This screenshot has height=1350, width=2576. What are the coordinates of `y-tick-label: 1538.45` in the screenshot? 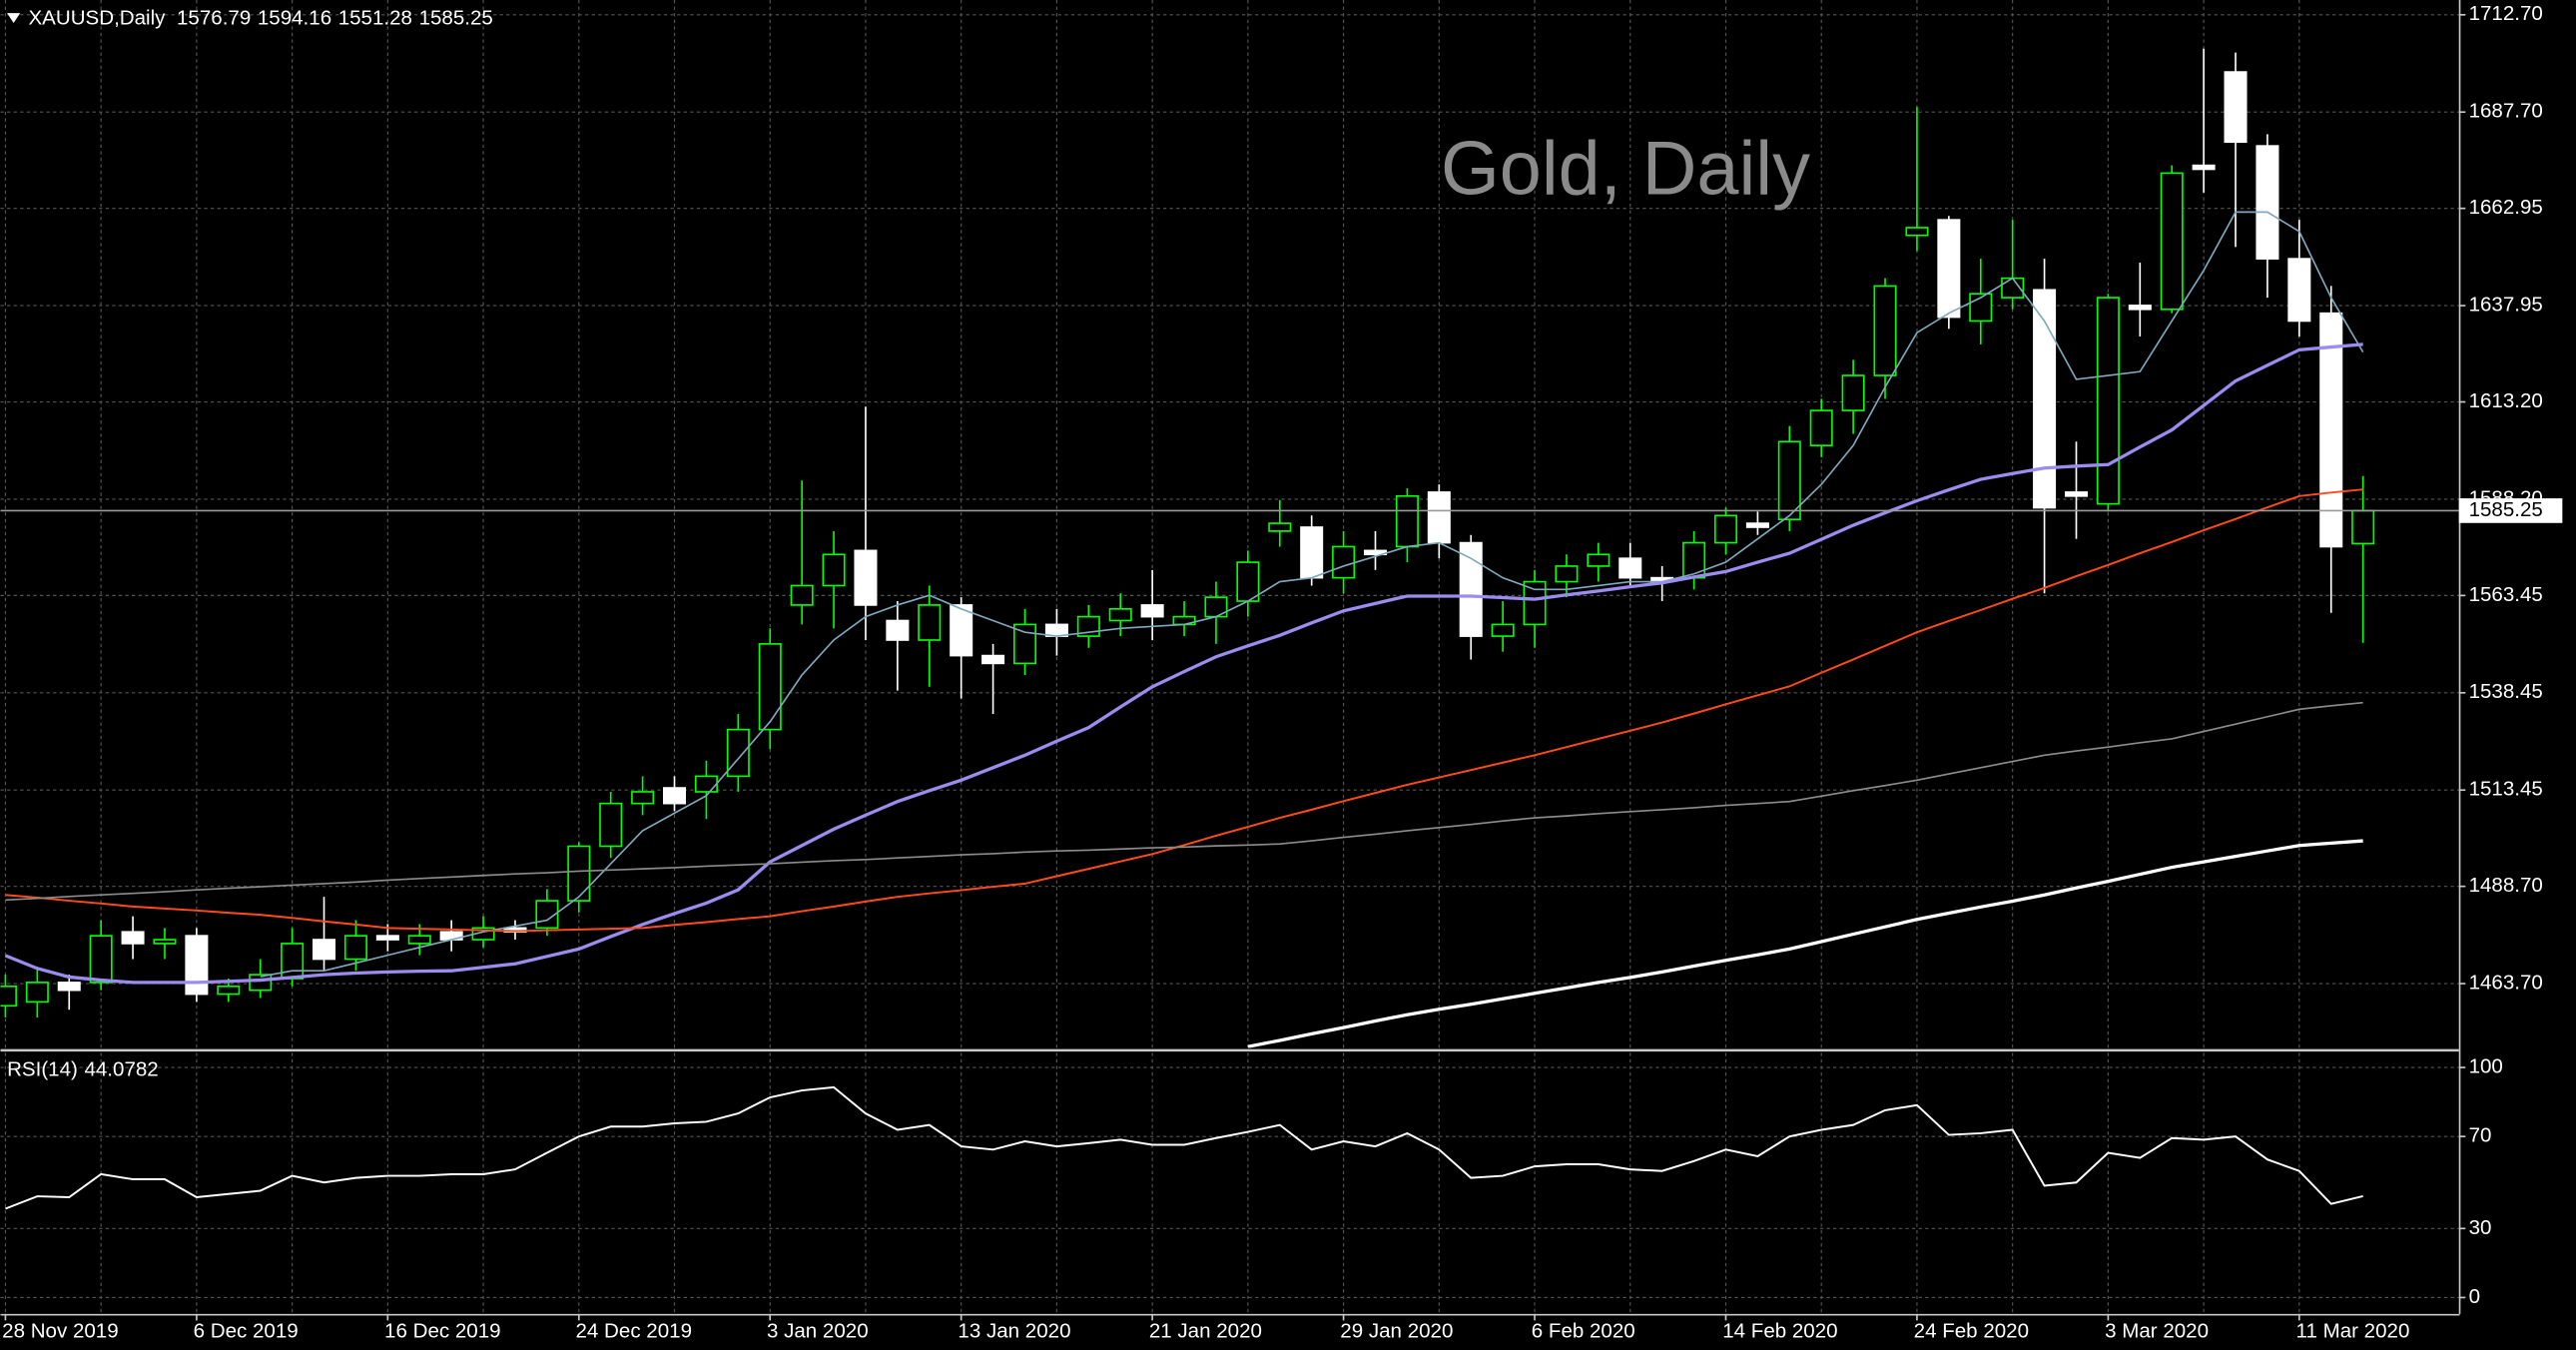 It's located at (2506, 691).